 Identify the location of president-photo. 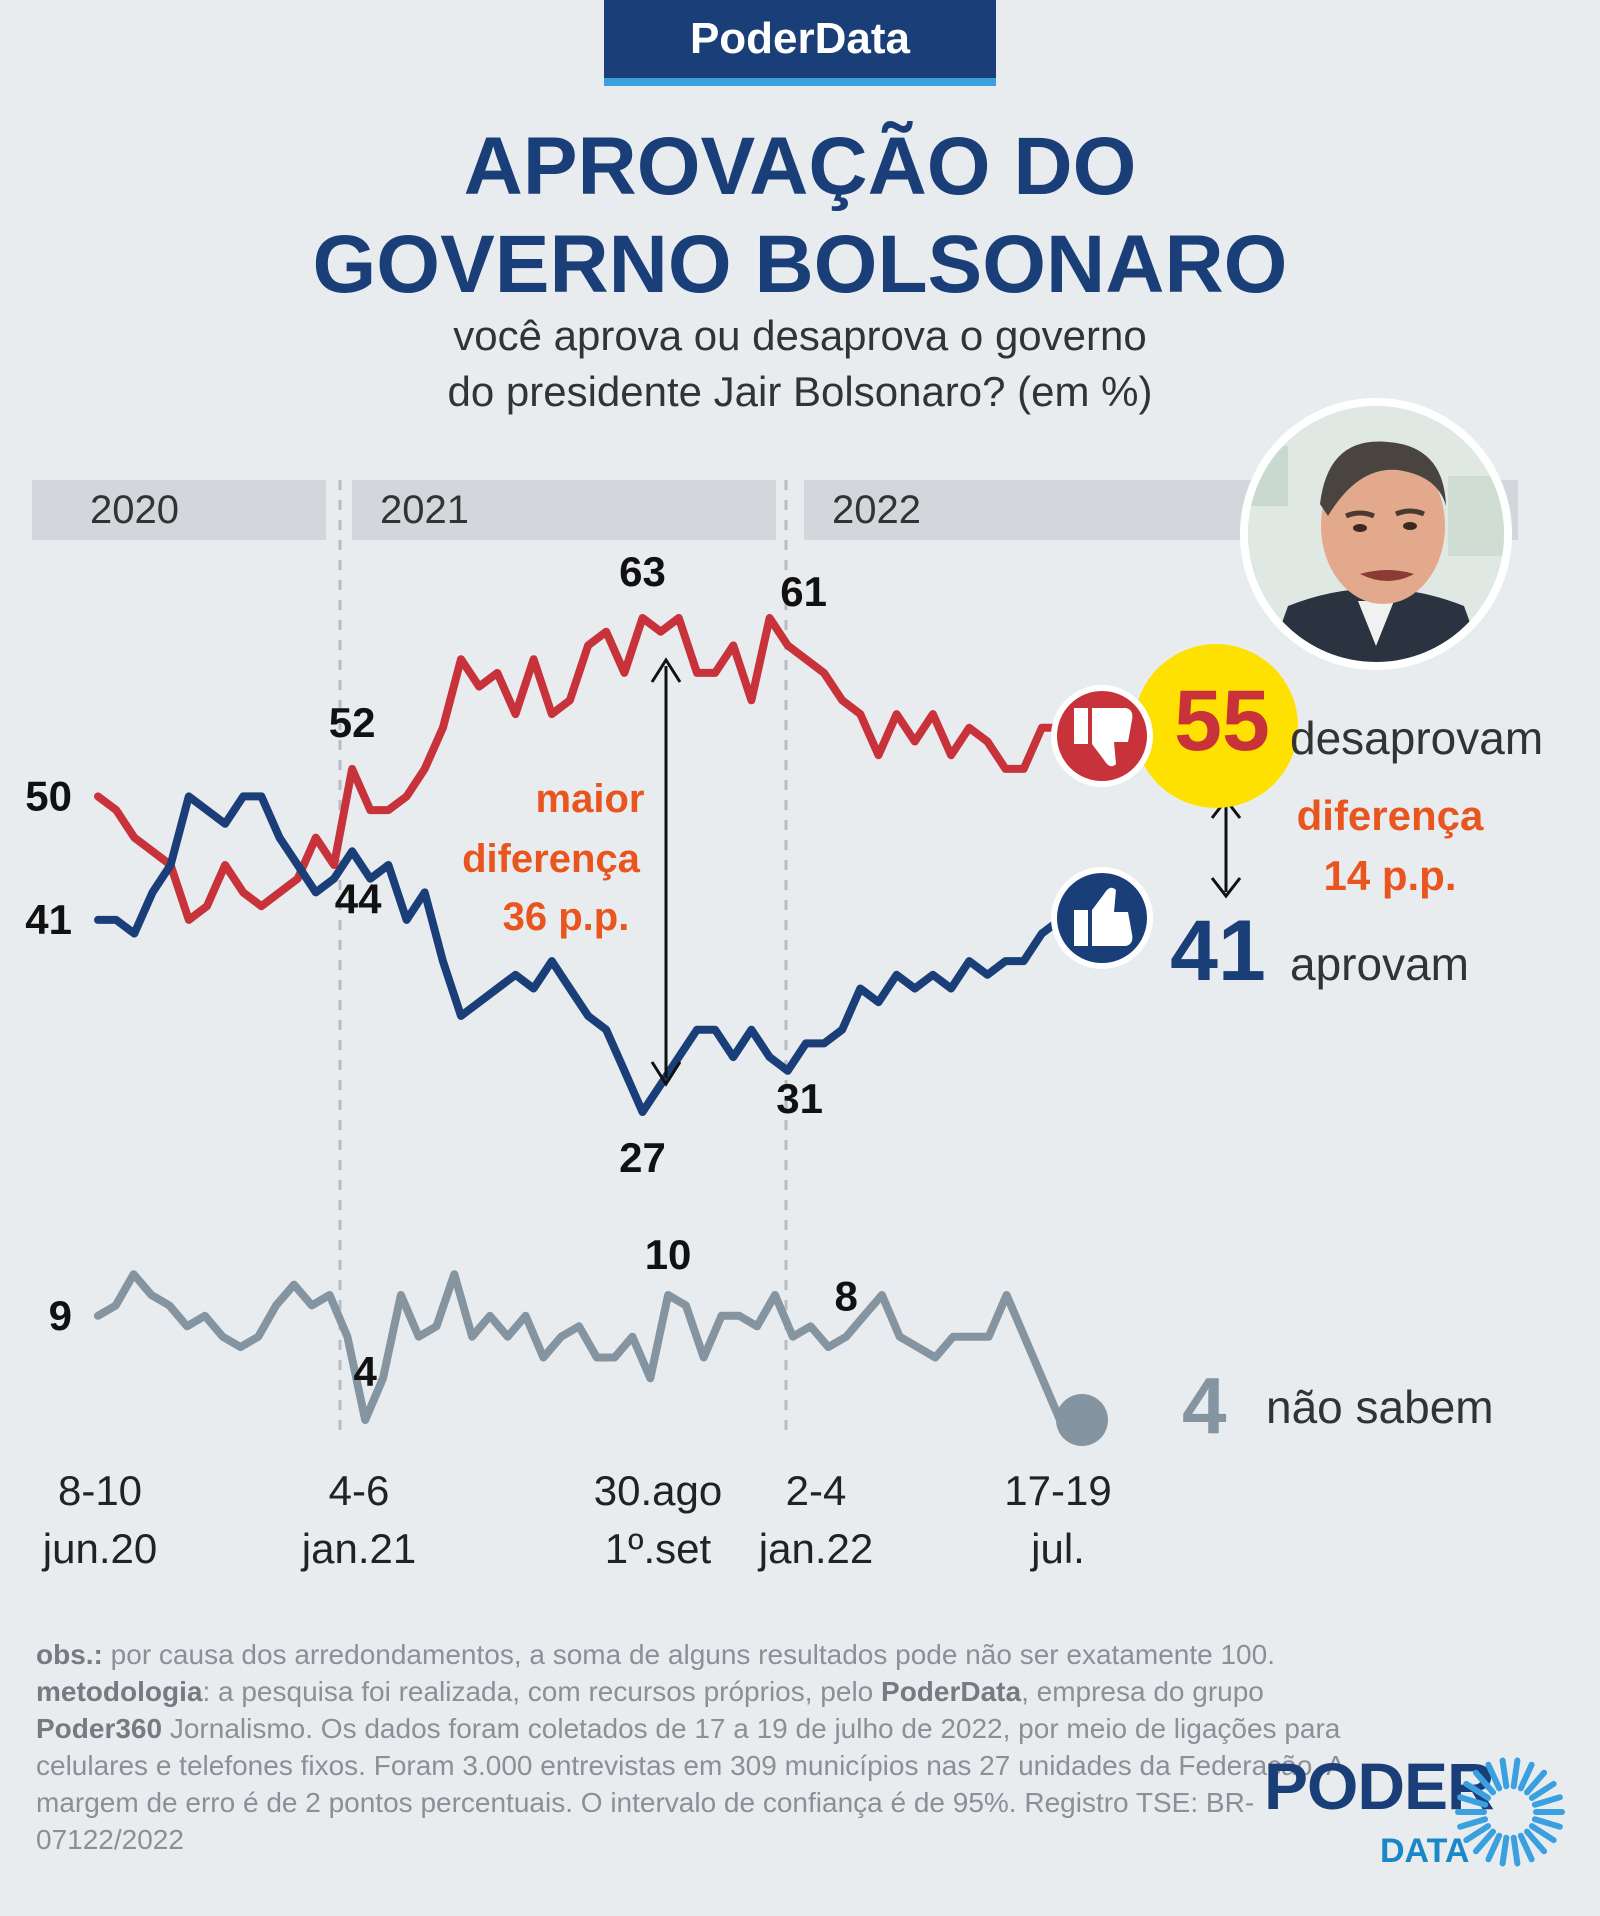
(1376, 534).